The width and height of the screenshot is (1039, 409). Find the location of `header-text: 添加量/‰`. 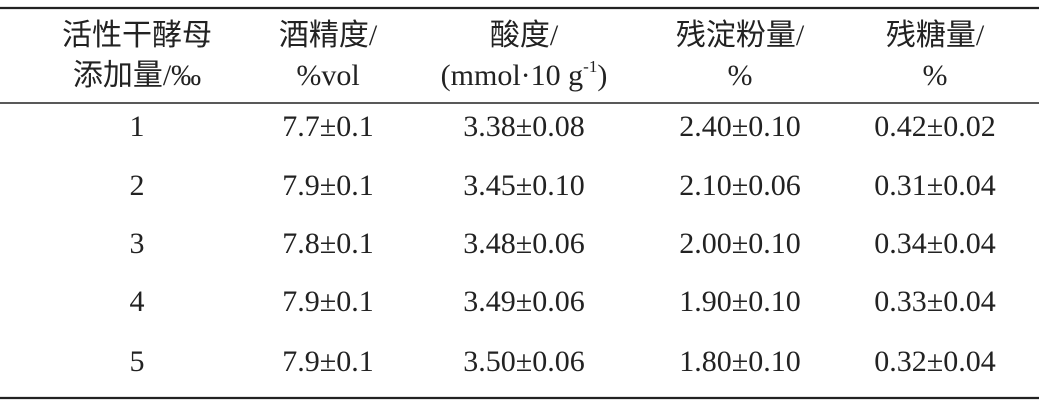

header-text: 添加量/‰ is located at coordinates (137, 75).